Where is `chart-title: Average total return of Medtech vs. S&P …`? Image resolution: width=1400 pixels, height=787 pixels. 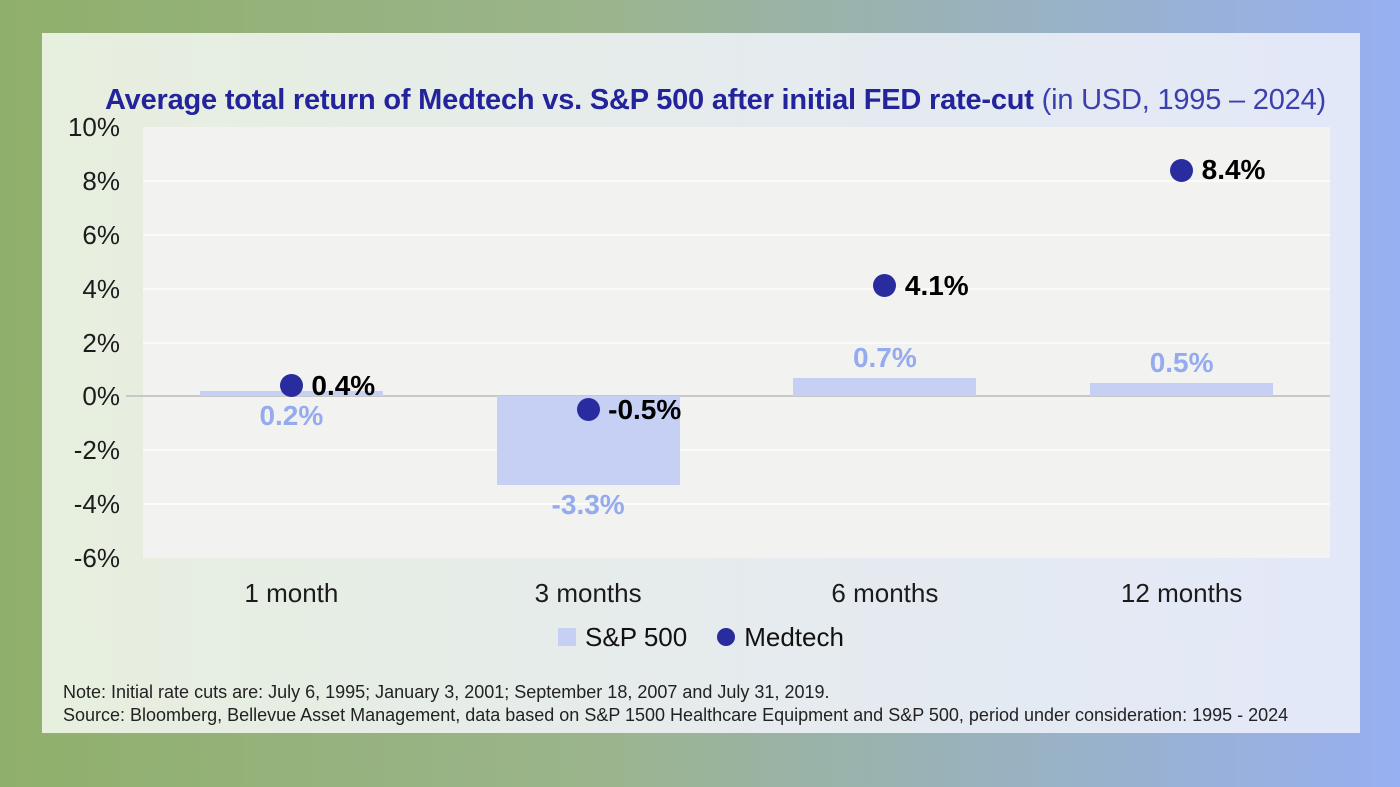 chart-title: Average total return of Medtech vs. S&P … is located at coordinates (735, 100).